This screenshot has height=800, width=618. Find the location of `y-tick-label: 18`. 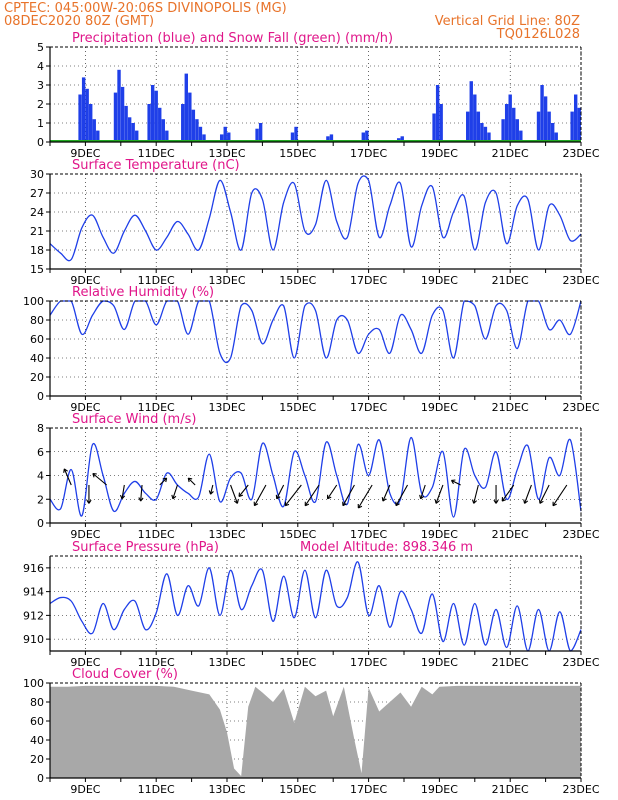

y-tick-label: 18 is located at coordinates (37, 250).